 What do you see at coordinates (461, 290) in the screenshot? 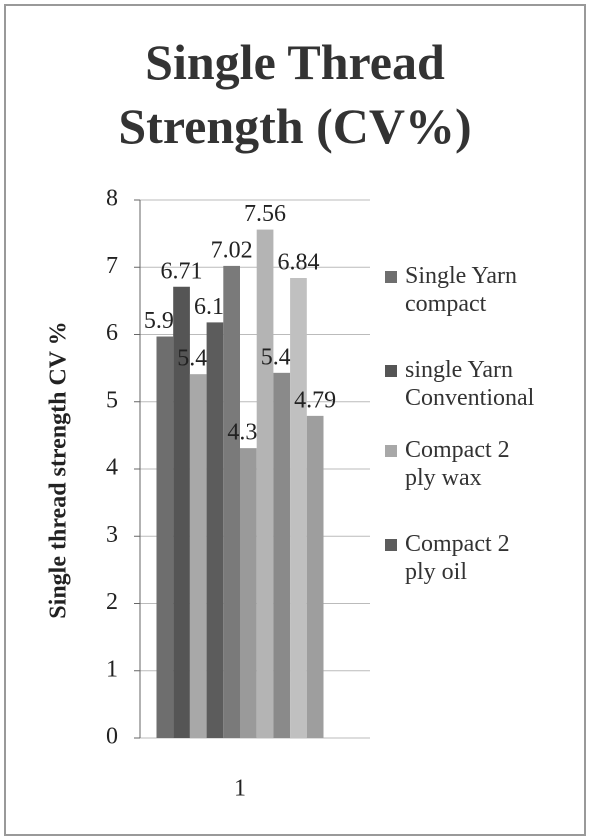
I see `legend-label: Single Yarn compact` at bounding box center [461, 290].